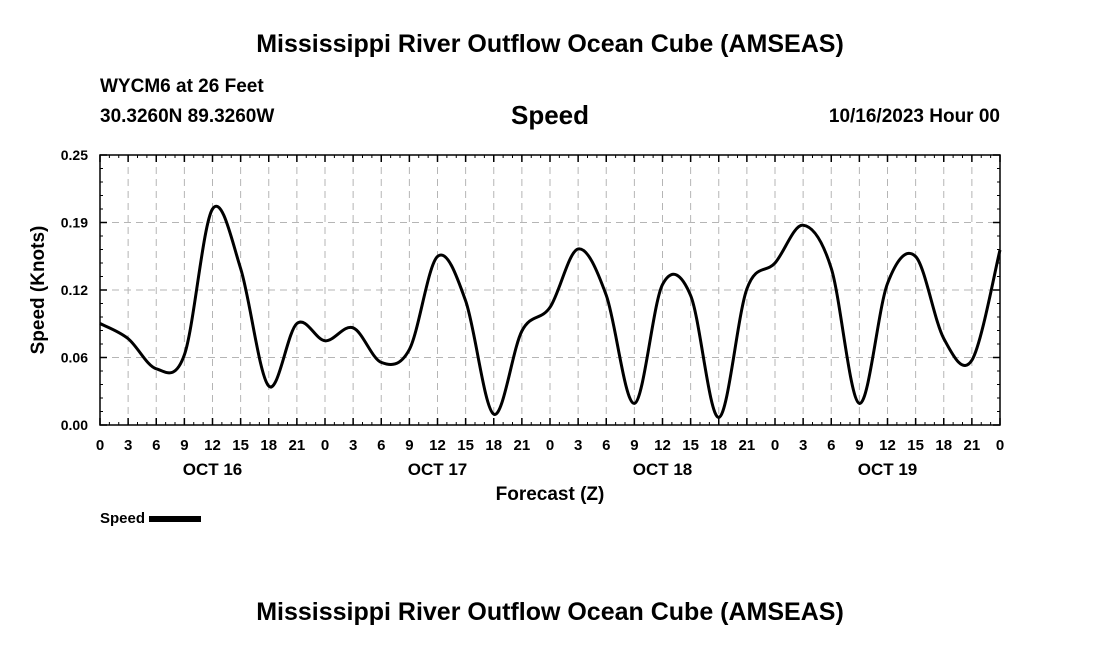 The height and width of the screenshot is (650, 1100). I want to click on day-label: OCT 16, so click(213, 469).